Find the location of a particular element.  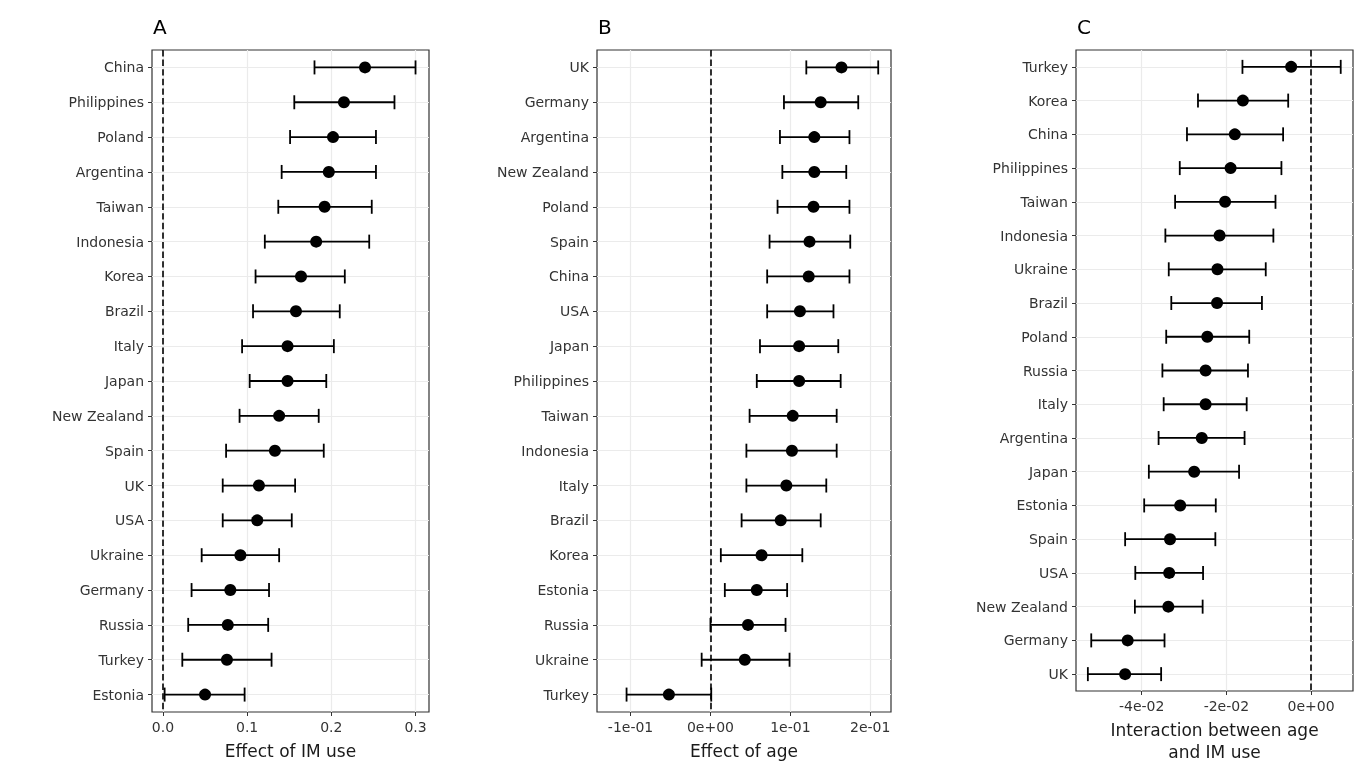

y-tick-label: Taiwan is located at coordinates (1043, 201).